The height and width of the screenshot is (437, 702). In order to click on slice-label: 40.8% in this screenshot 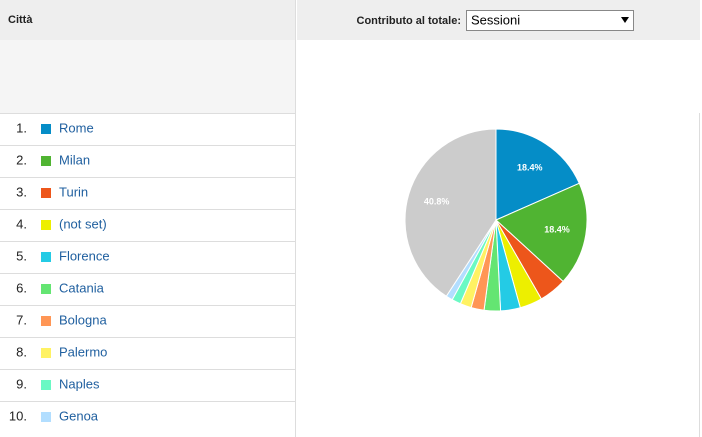, I will do `click(437, 202)`.